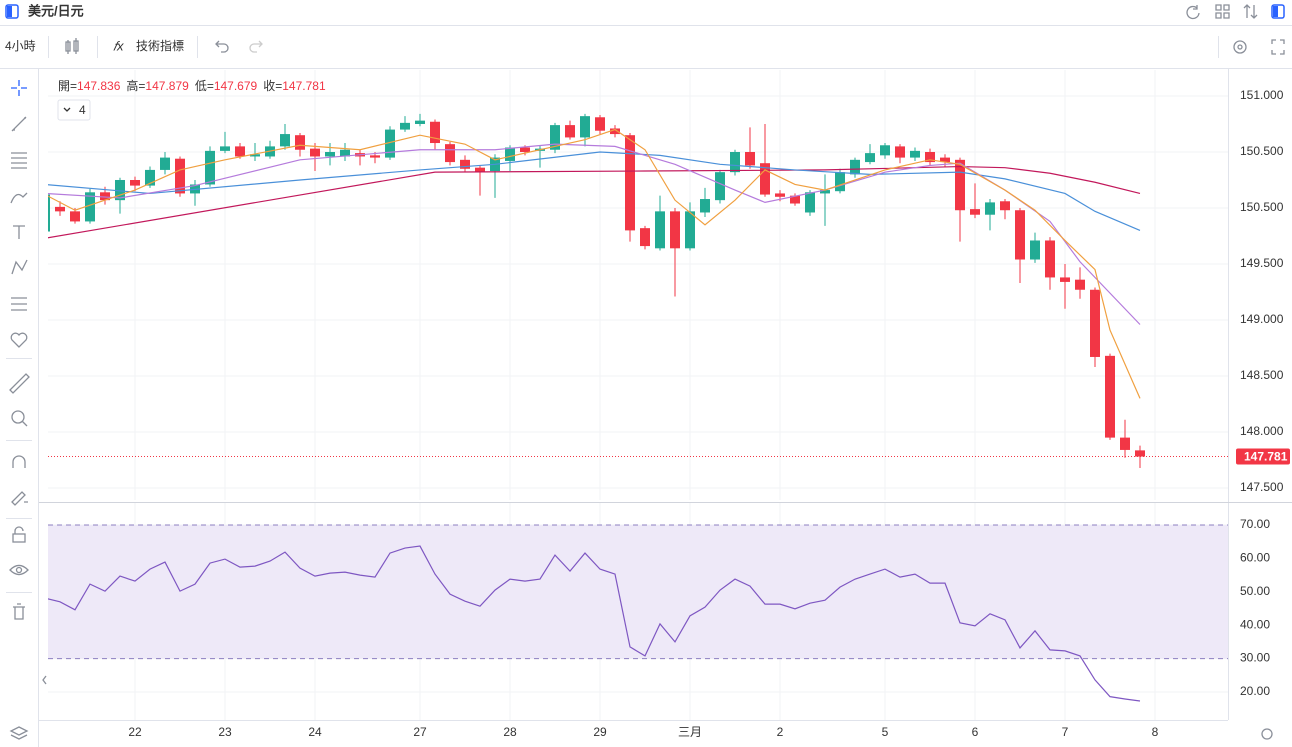 This screenshot has height=747, width=1292. Describe the element at coordinates (1065, 732) in the screenshot. I see `x-tick-label: 7` at that location.